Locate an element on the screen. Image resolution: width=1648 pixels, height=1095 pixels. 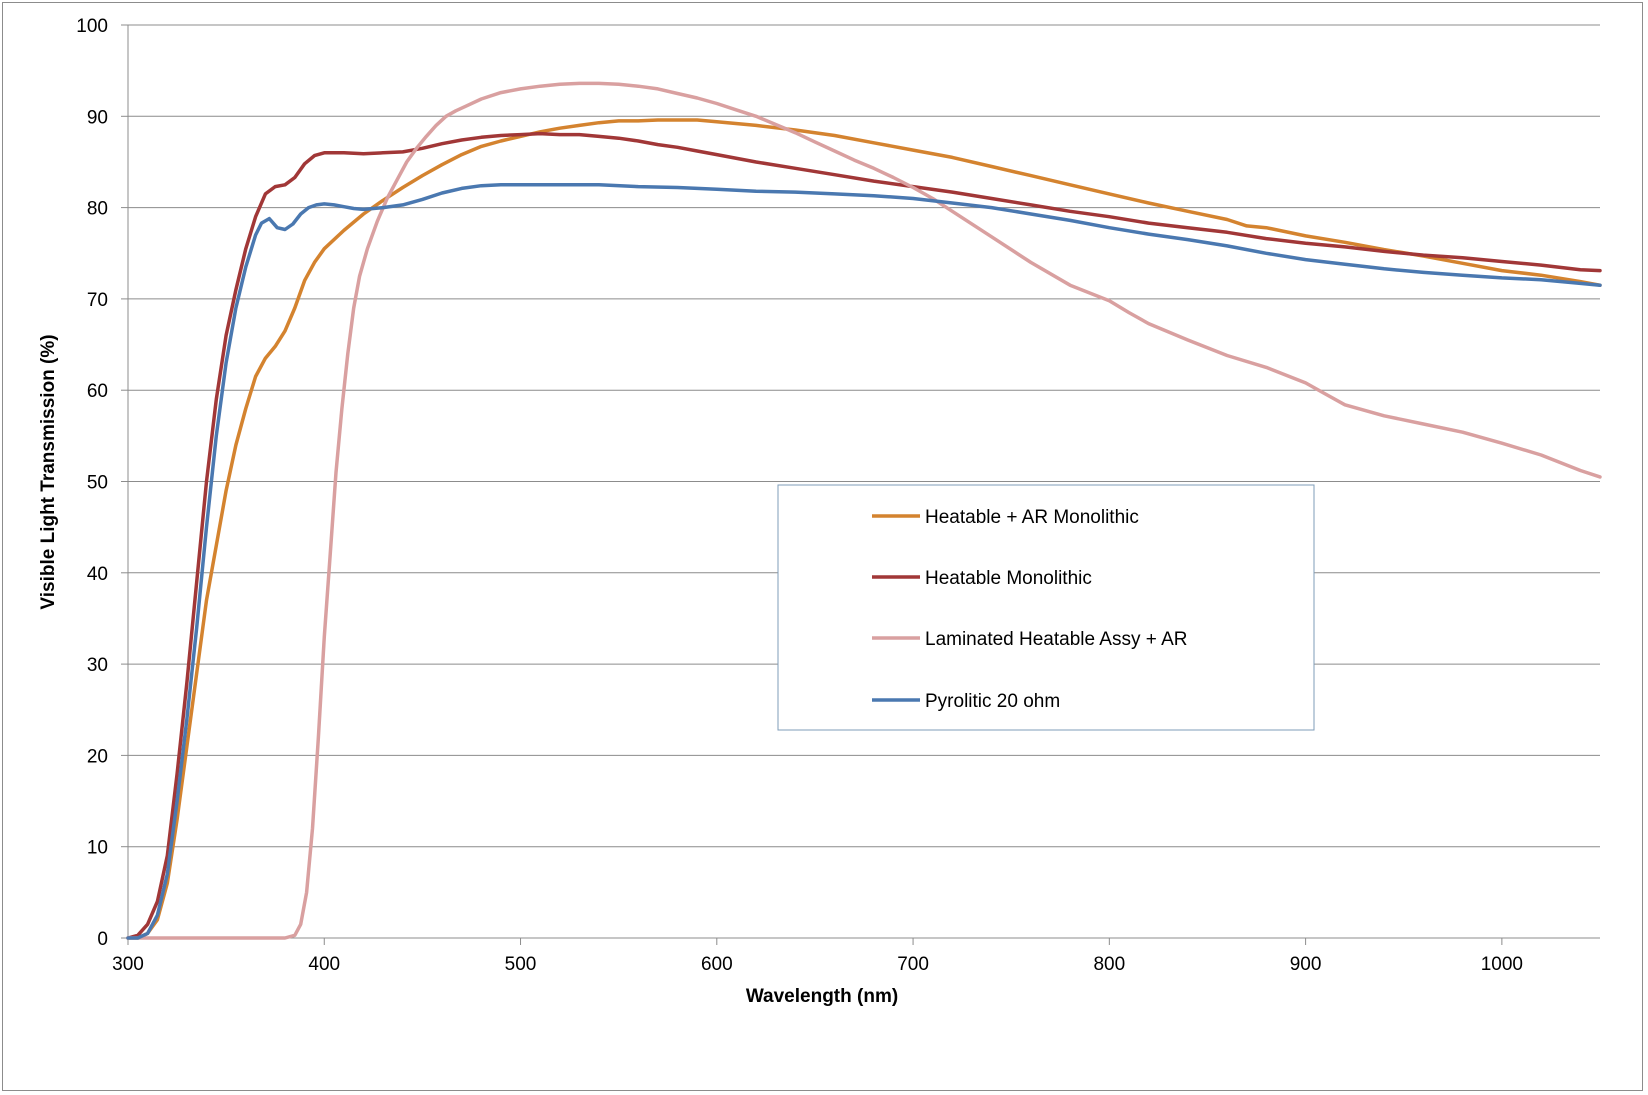
legend-box is located at coordinates (1046, 607).